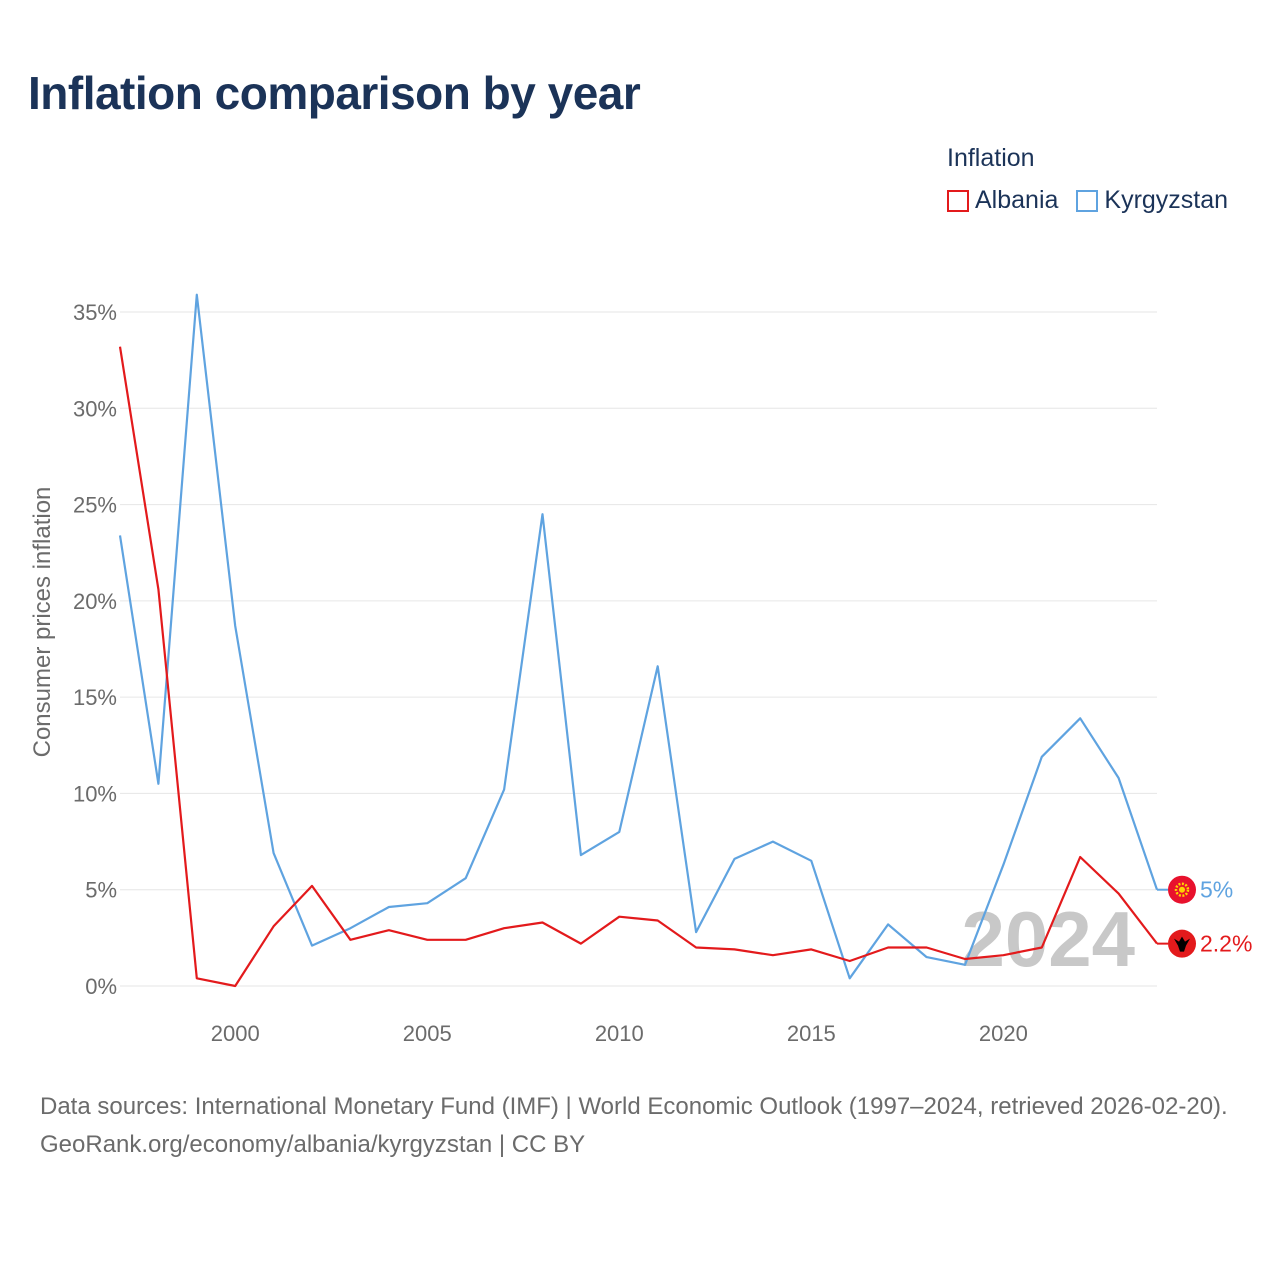 The image size is (1280, 1280). I want to click on legend: Albania Kyrgyzstan, so click(1096, 200).